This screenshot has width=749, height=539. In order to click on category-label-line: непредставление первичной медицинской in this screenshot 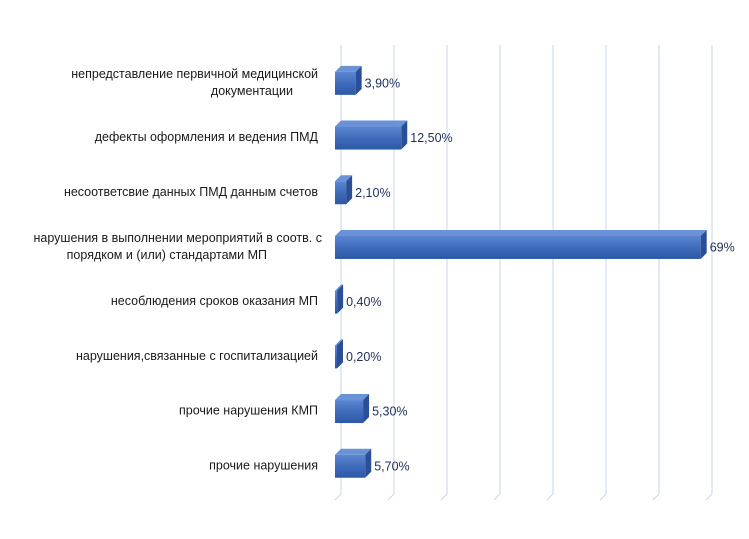, I will do `click(194, 74)`.